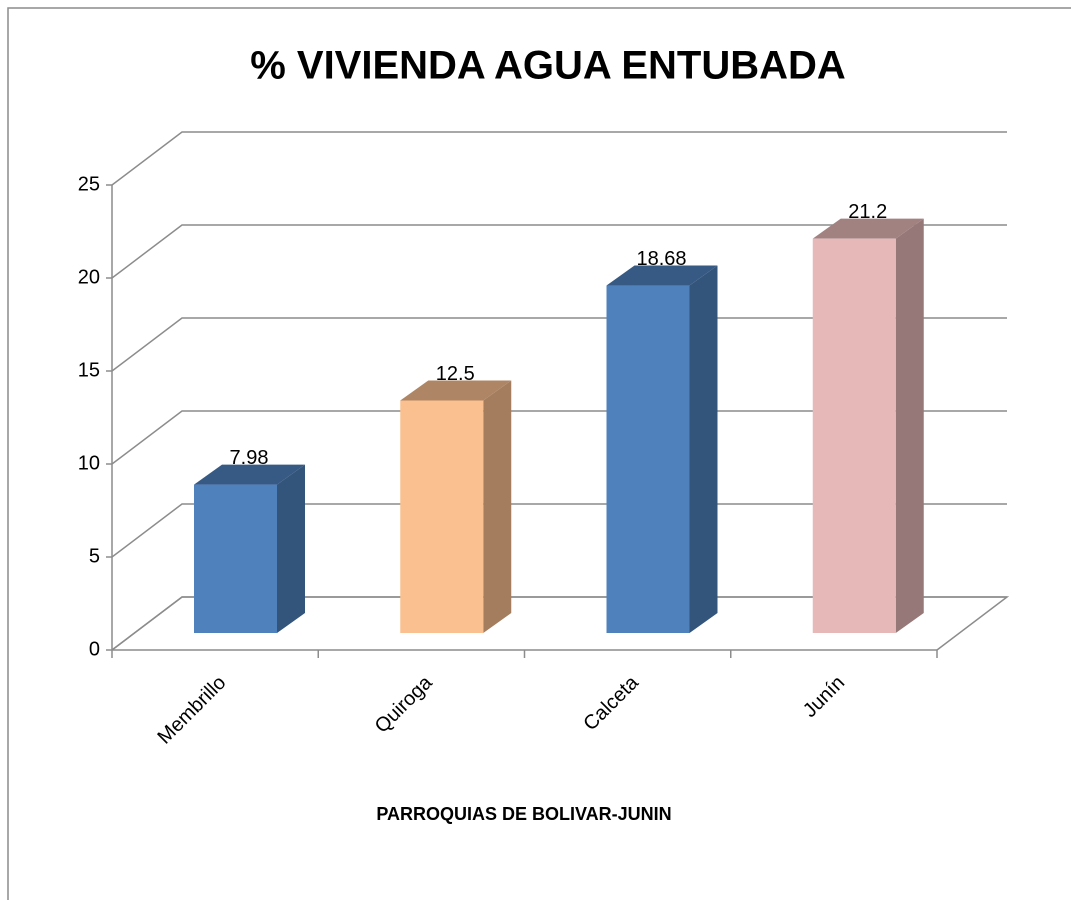  Describe the element at coordinates (89, 277) in the screenshot. I see `y-tick-label: 20` at that location.